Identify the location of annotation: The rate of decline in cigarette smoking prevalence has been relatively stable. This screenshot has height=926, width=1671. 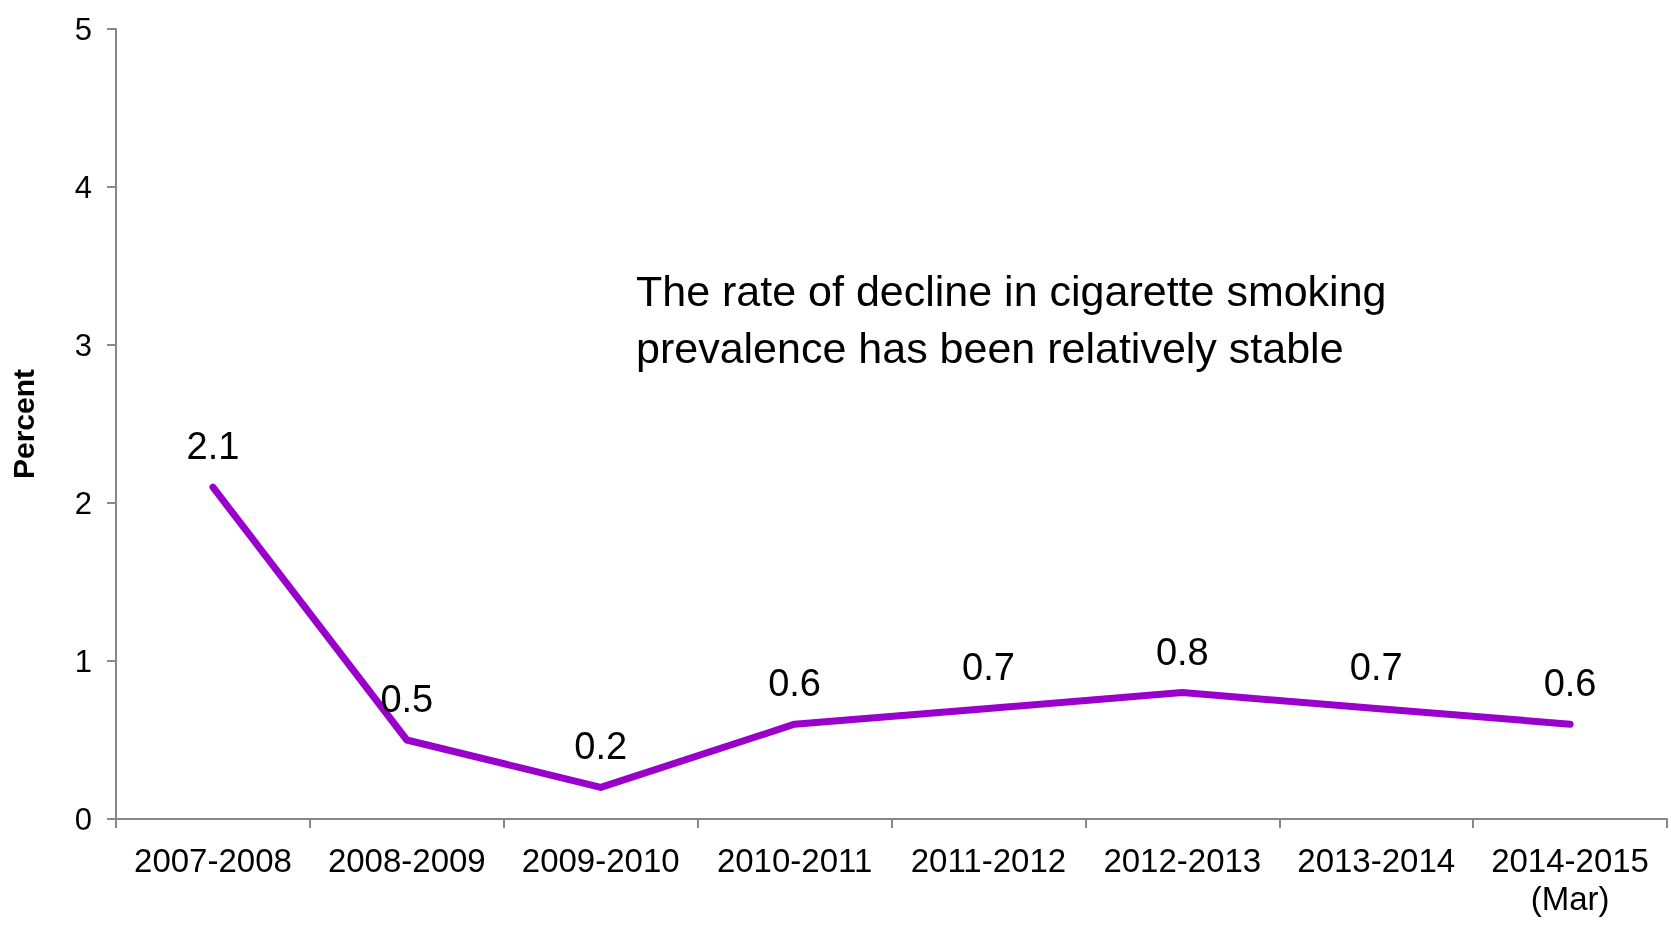
(1011, 319).